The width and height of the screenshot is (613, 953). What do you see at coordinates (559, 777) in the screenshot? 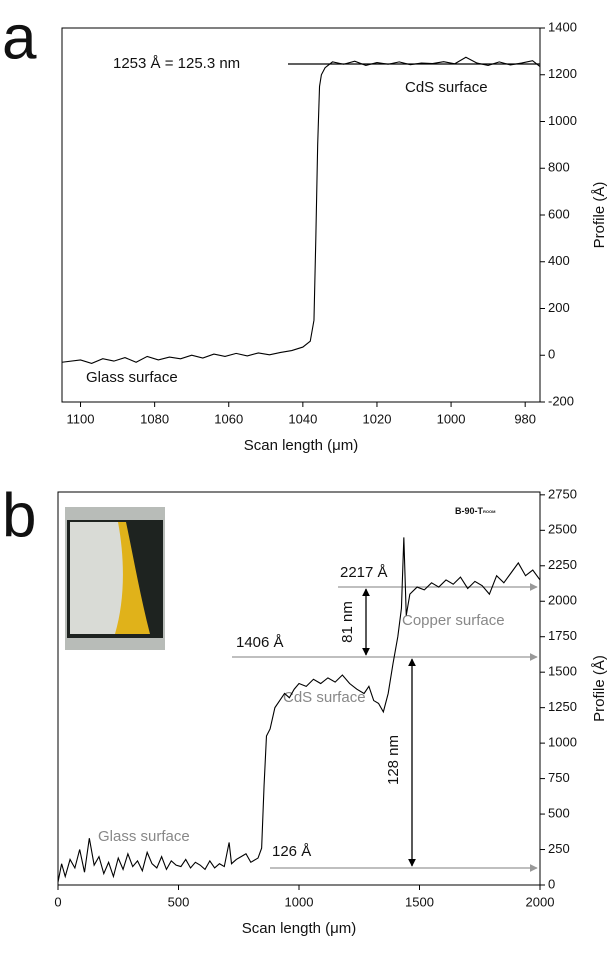
I see `y-tick-label: 750` at bounding box center [559, 777].